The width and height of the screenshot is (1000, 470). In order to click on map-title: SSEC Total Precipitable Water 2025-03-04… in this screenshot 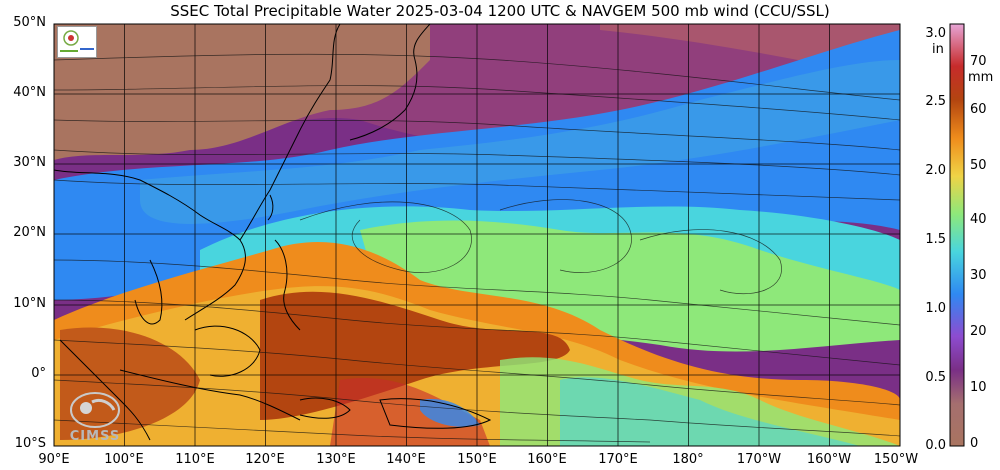, I will do `click(500, 11)`.